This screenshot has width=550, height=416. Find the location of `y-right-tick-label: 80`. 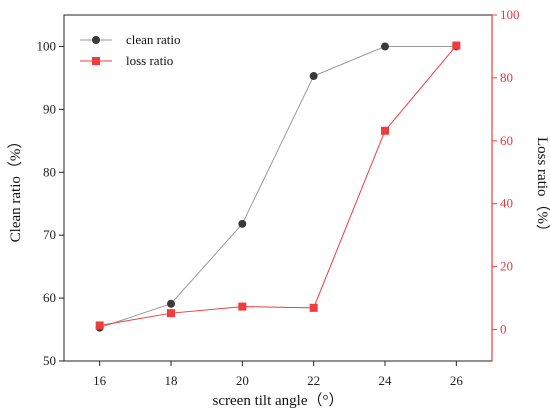

y-right-tick-label: 80 is located at coordinates (506, 77).